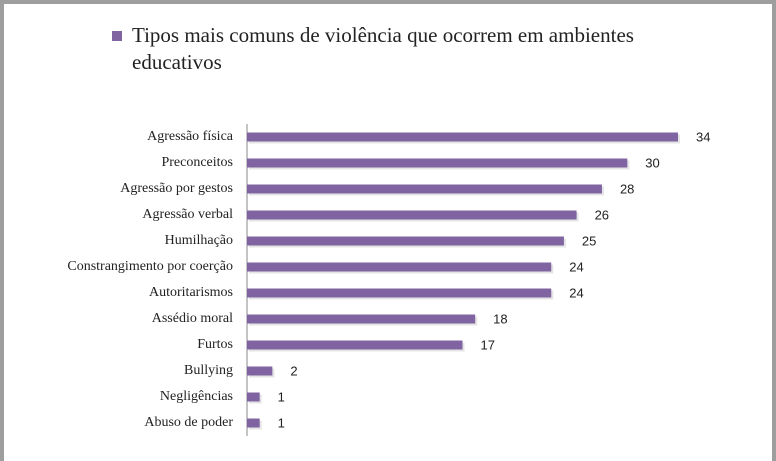 This screenshot has height=461, width=776. I want to click on data-label: 2, so click(293, 370).